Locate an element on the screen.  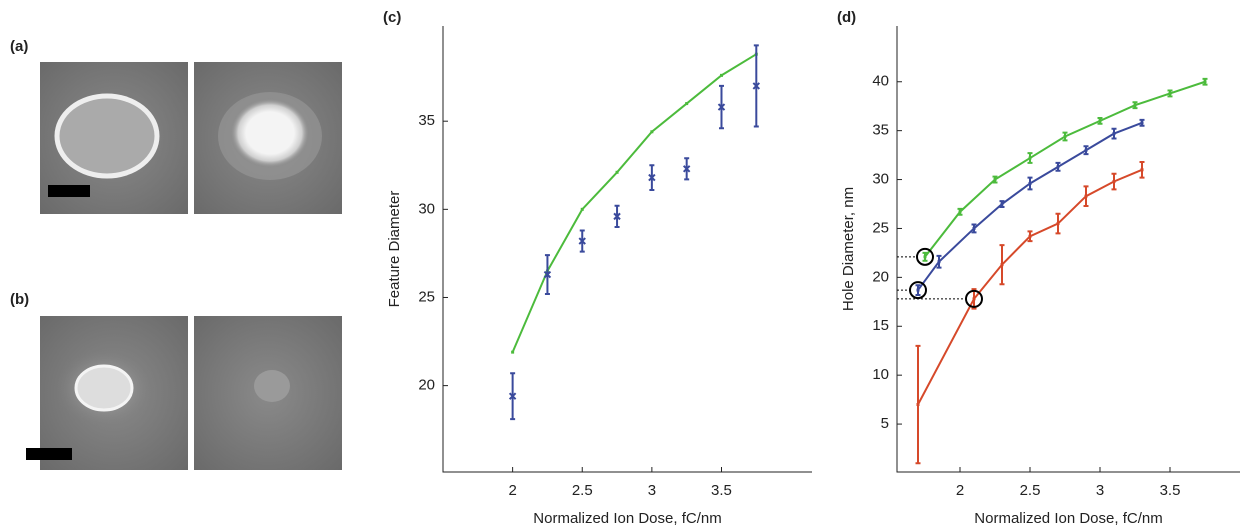
panel-label: (c) is located at coordinates (392, 17).